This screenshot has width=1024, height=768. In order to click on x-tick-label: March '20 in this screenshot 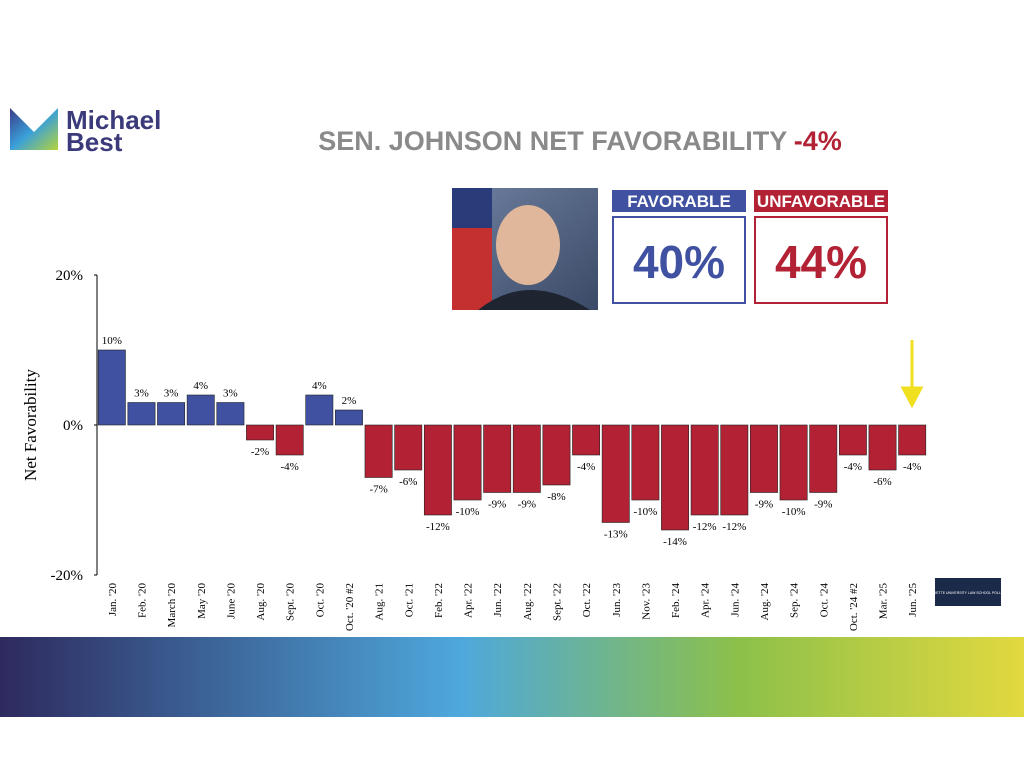, I will do `click(172, 605)`.